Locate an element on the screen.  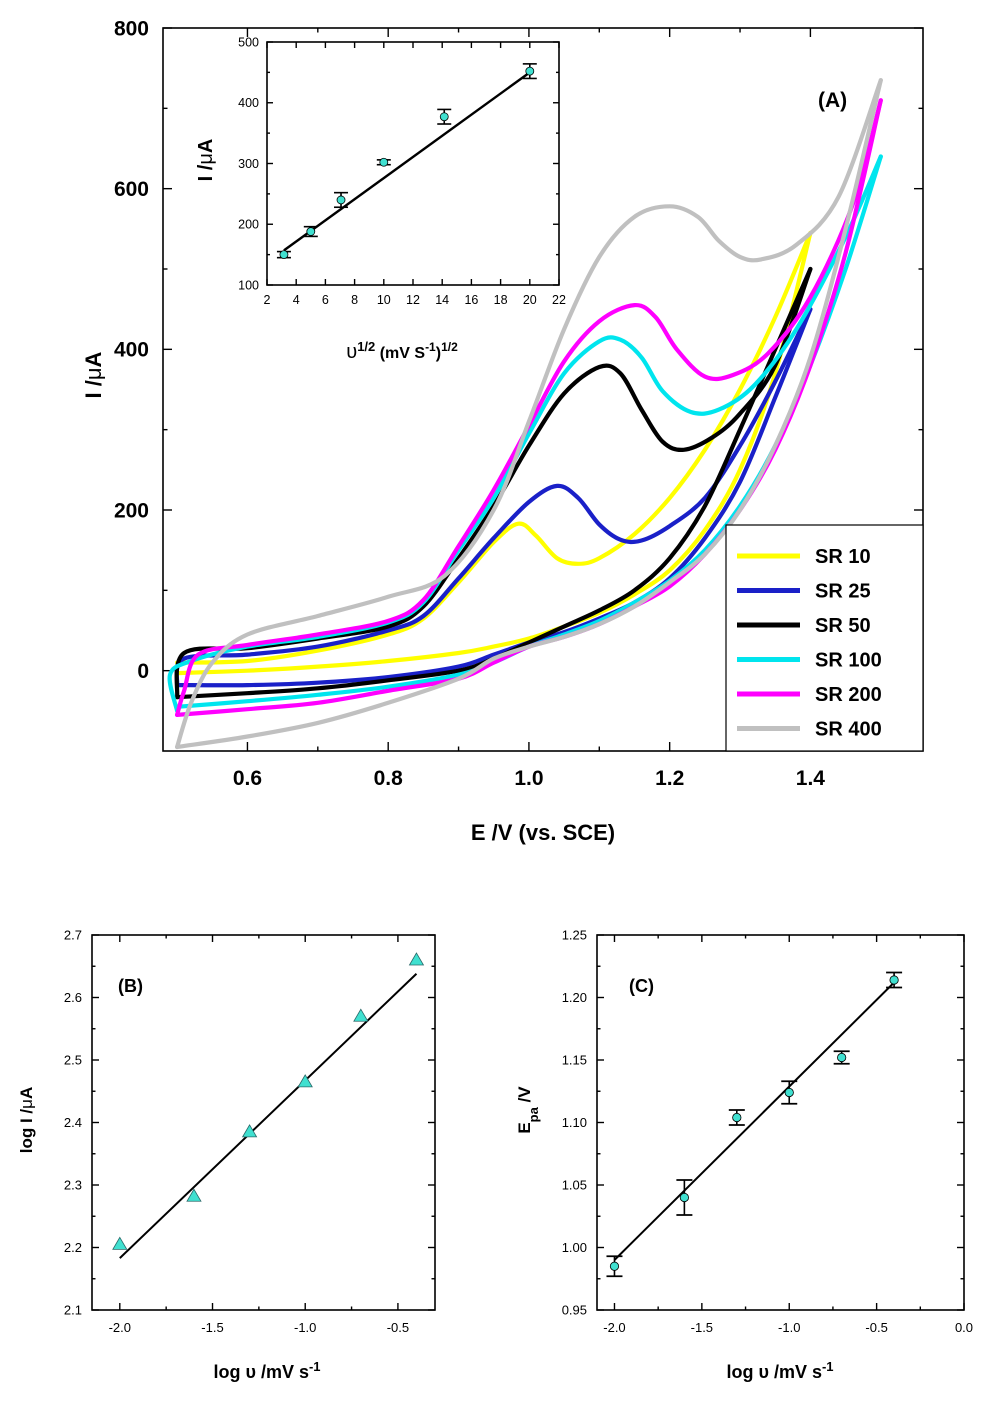
y-tick-label: 1.05 is located at coordinates (574, 1185).